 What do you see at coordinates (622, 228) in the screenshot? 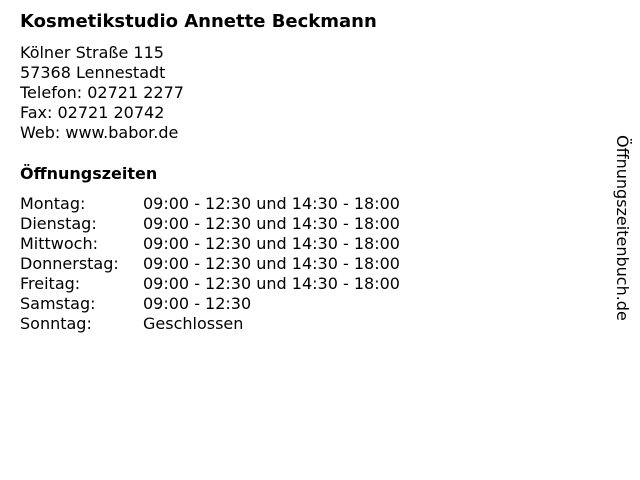
I see `watermark: Öffnungszeitenbuch.de` at bounding box center [622, 228].